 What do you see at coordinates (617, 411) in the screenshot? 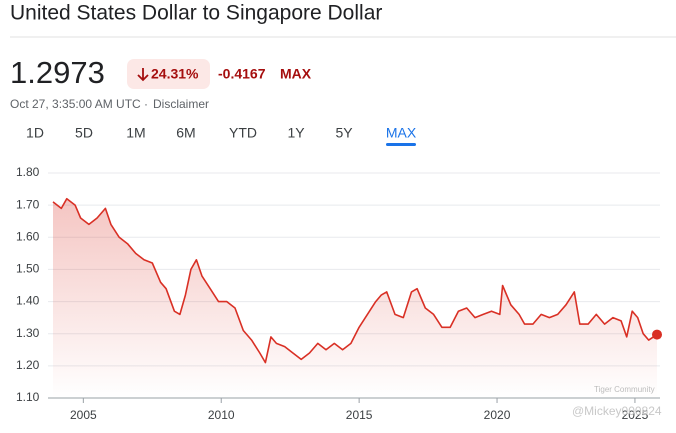
I see `watermark-text: @Mickey000824` at bounding box center [617, 411].